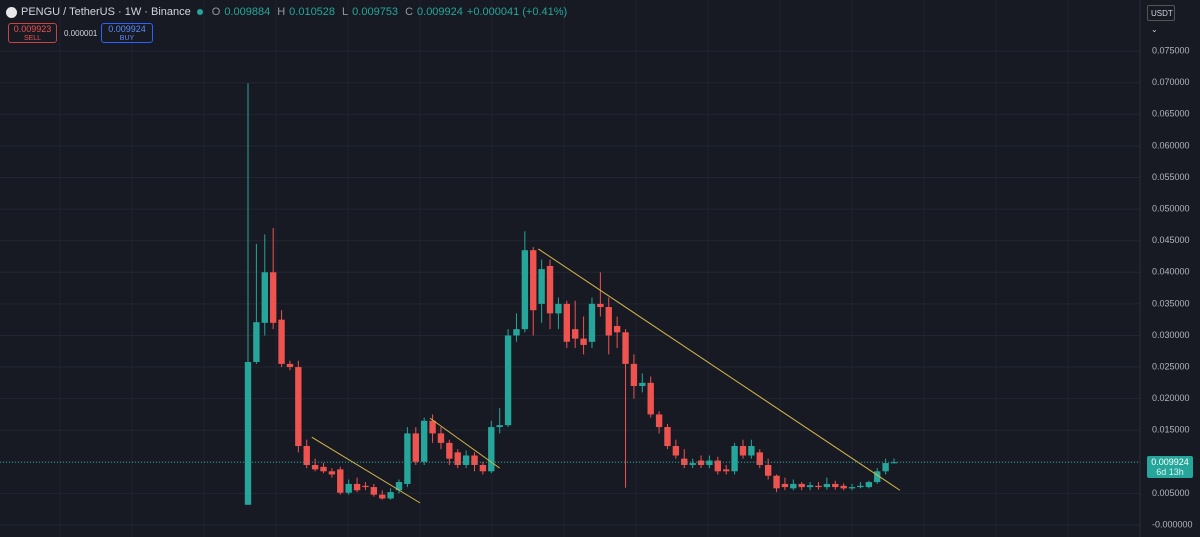 The height and width of the screenshot is (537, 1200). Describe the element at coordinates (216, 12) in the screenshot. I see `open-label: O` at that location.